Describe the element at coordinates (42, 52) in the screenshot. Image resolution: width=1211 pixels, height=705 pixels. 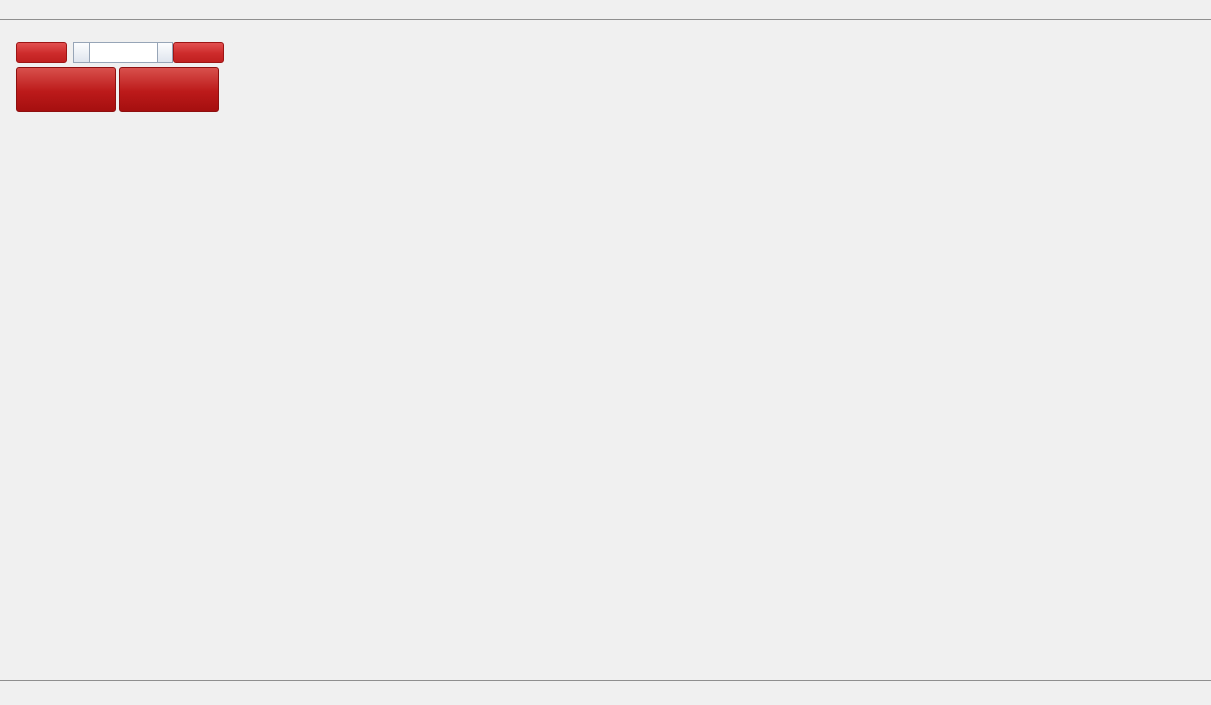
I see `sell-button` at that location.